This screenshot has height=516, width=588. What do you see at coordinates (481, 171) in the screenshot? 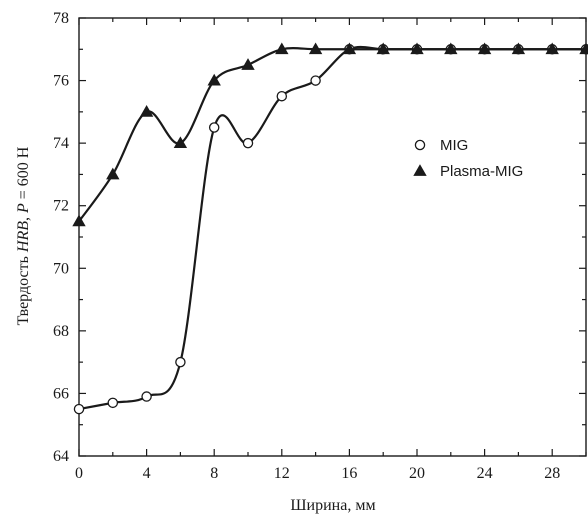
I see `legend-label-plasma-mig: Plasma-MIG` at bounding box center [481, 171].